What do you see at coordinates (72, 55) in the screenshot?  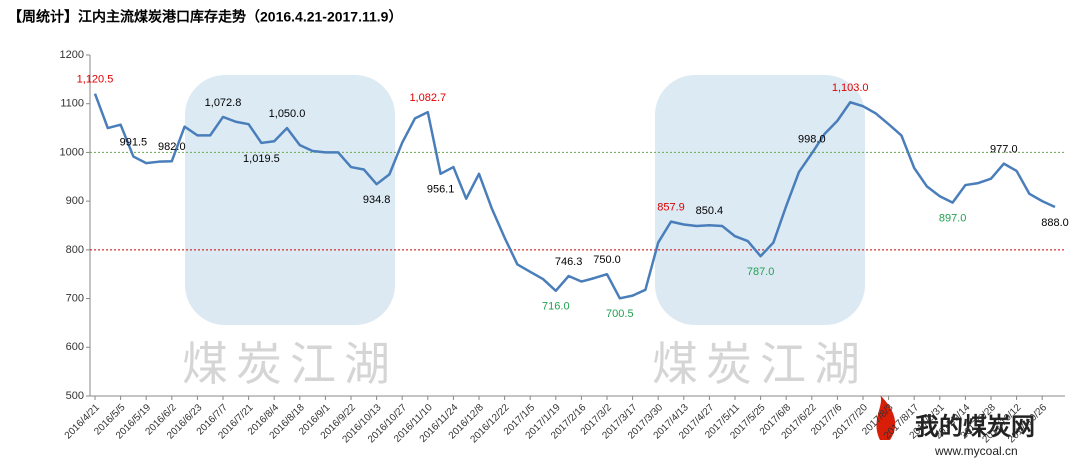 I see `y-tick-label: 1200` at bounding box center [72, 55].